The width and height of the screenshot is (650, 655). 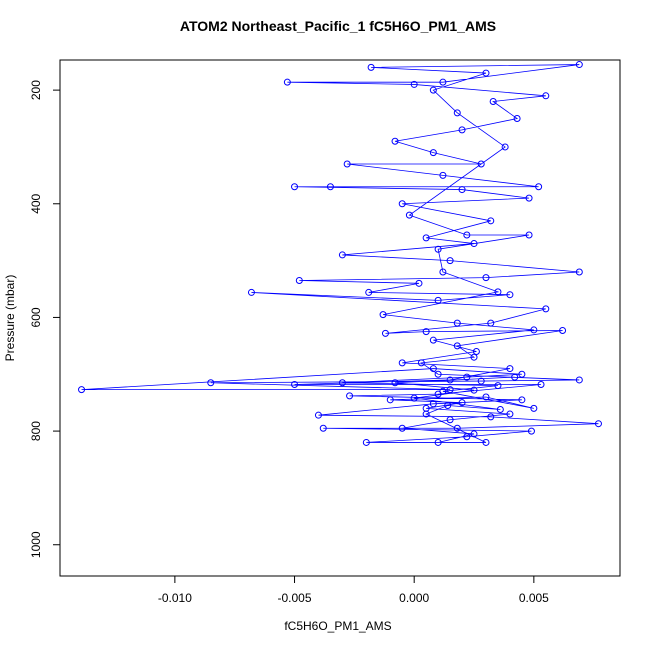 What do you see at coordinates (36, 90) in the screenshot?
I see `y-tick-label: 200` at bounding box center [36, 90].